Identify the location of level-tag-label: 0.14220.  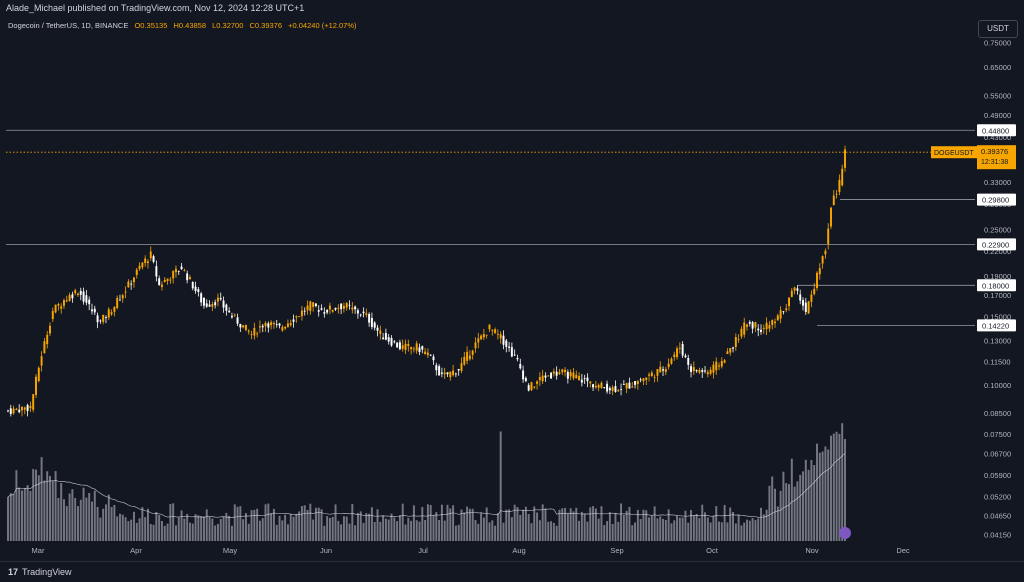
(995, 325).